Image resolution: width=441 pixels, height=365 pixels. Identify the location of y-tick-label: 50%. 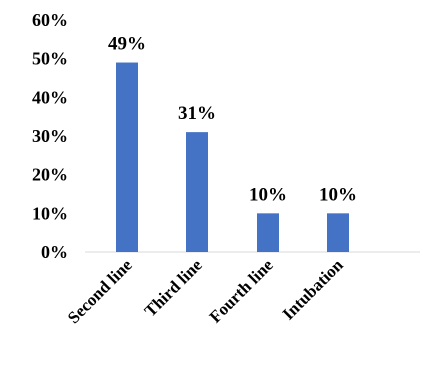
(50, 59).